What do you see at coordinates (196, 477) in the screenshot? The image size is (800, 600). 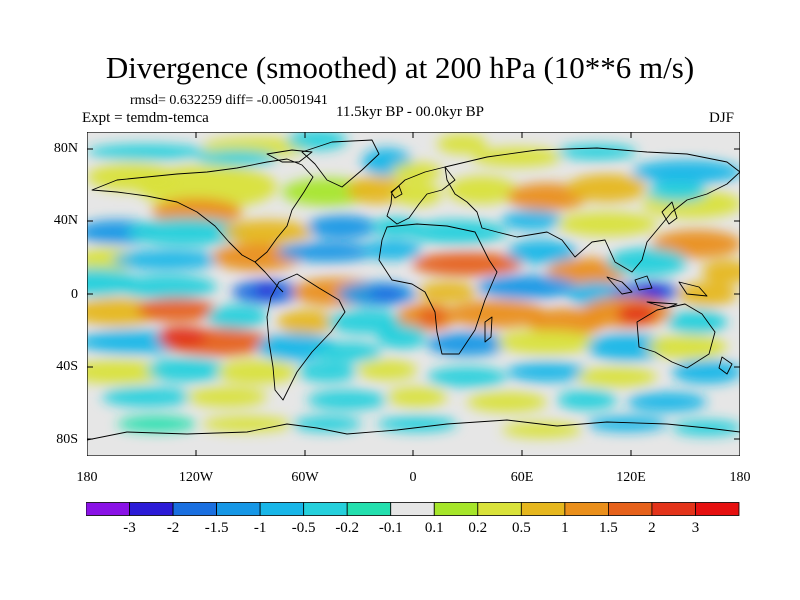 I see `lon-label: 120W` at bounding box center [196, 477].